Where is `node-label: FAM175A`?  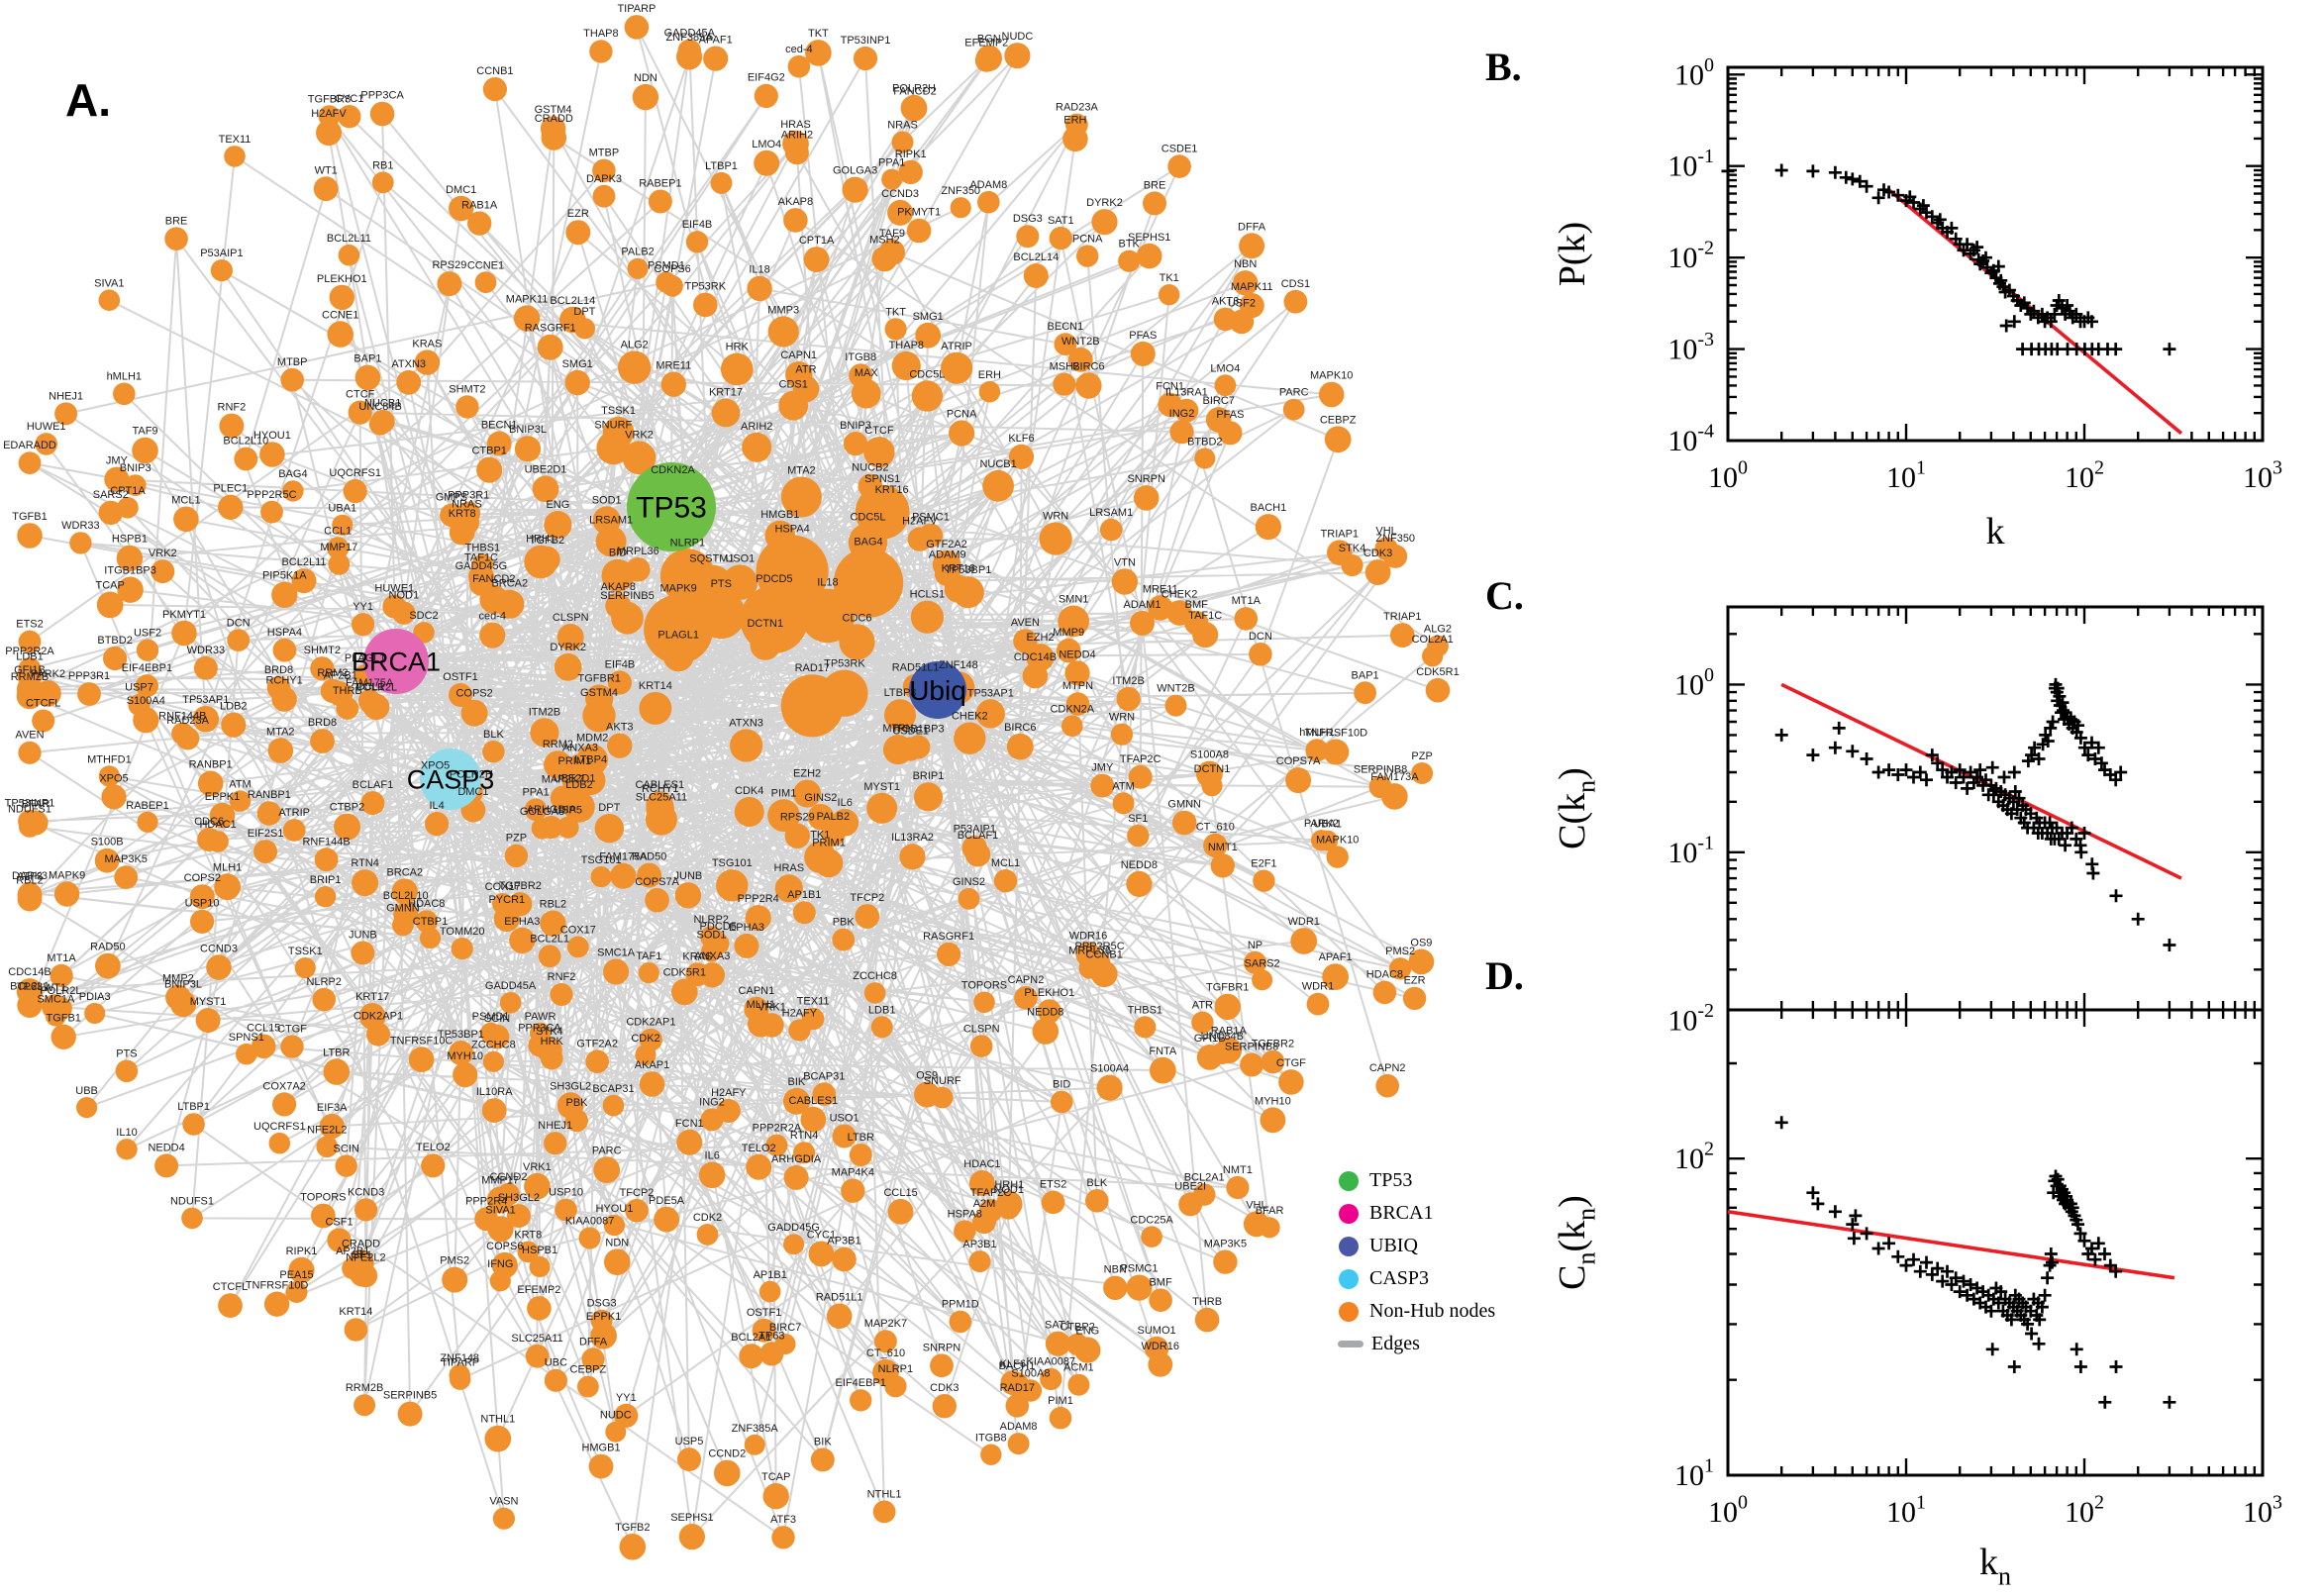
node-label: FAM175A is located at coordinates (623, 857).